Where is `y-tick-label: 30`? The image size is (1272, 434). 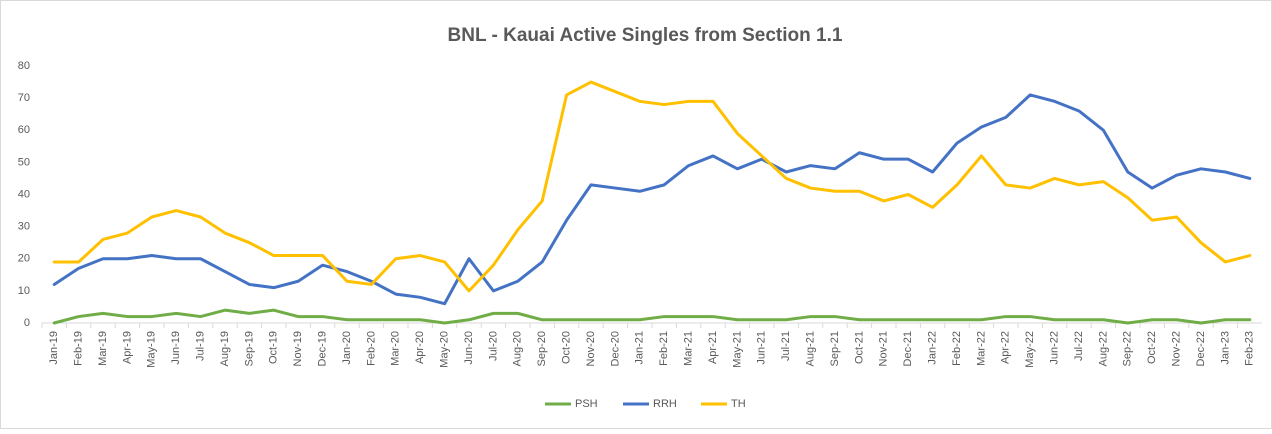 y-tick-label: 30 is located at coordinates (24, 227).